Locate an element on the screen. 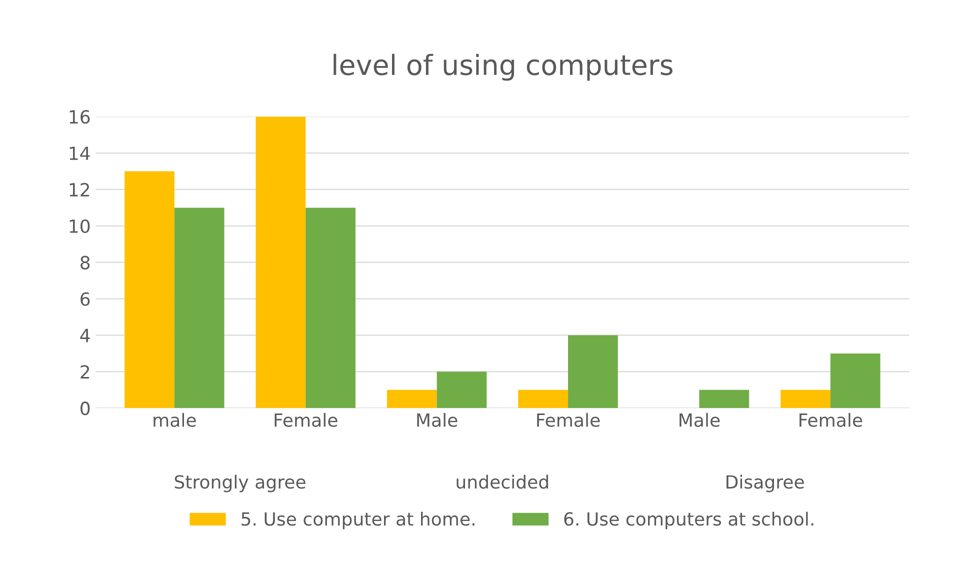 Image resolution: width=957 pixels, height=583 pixels. y-tick-label: 6 is located at coordinates (85, 299).